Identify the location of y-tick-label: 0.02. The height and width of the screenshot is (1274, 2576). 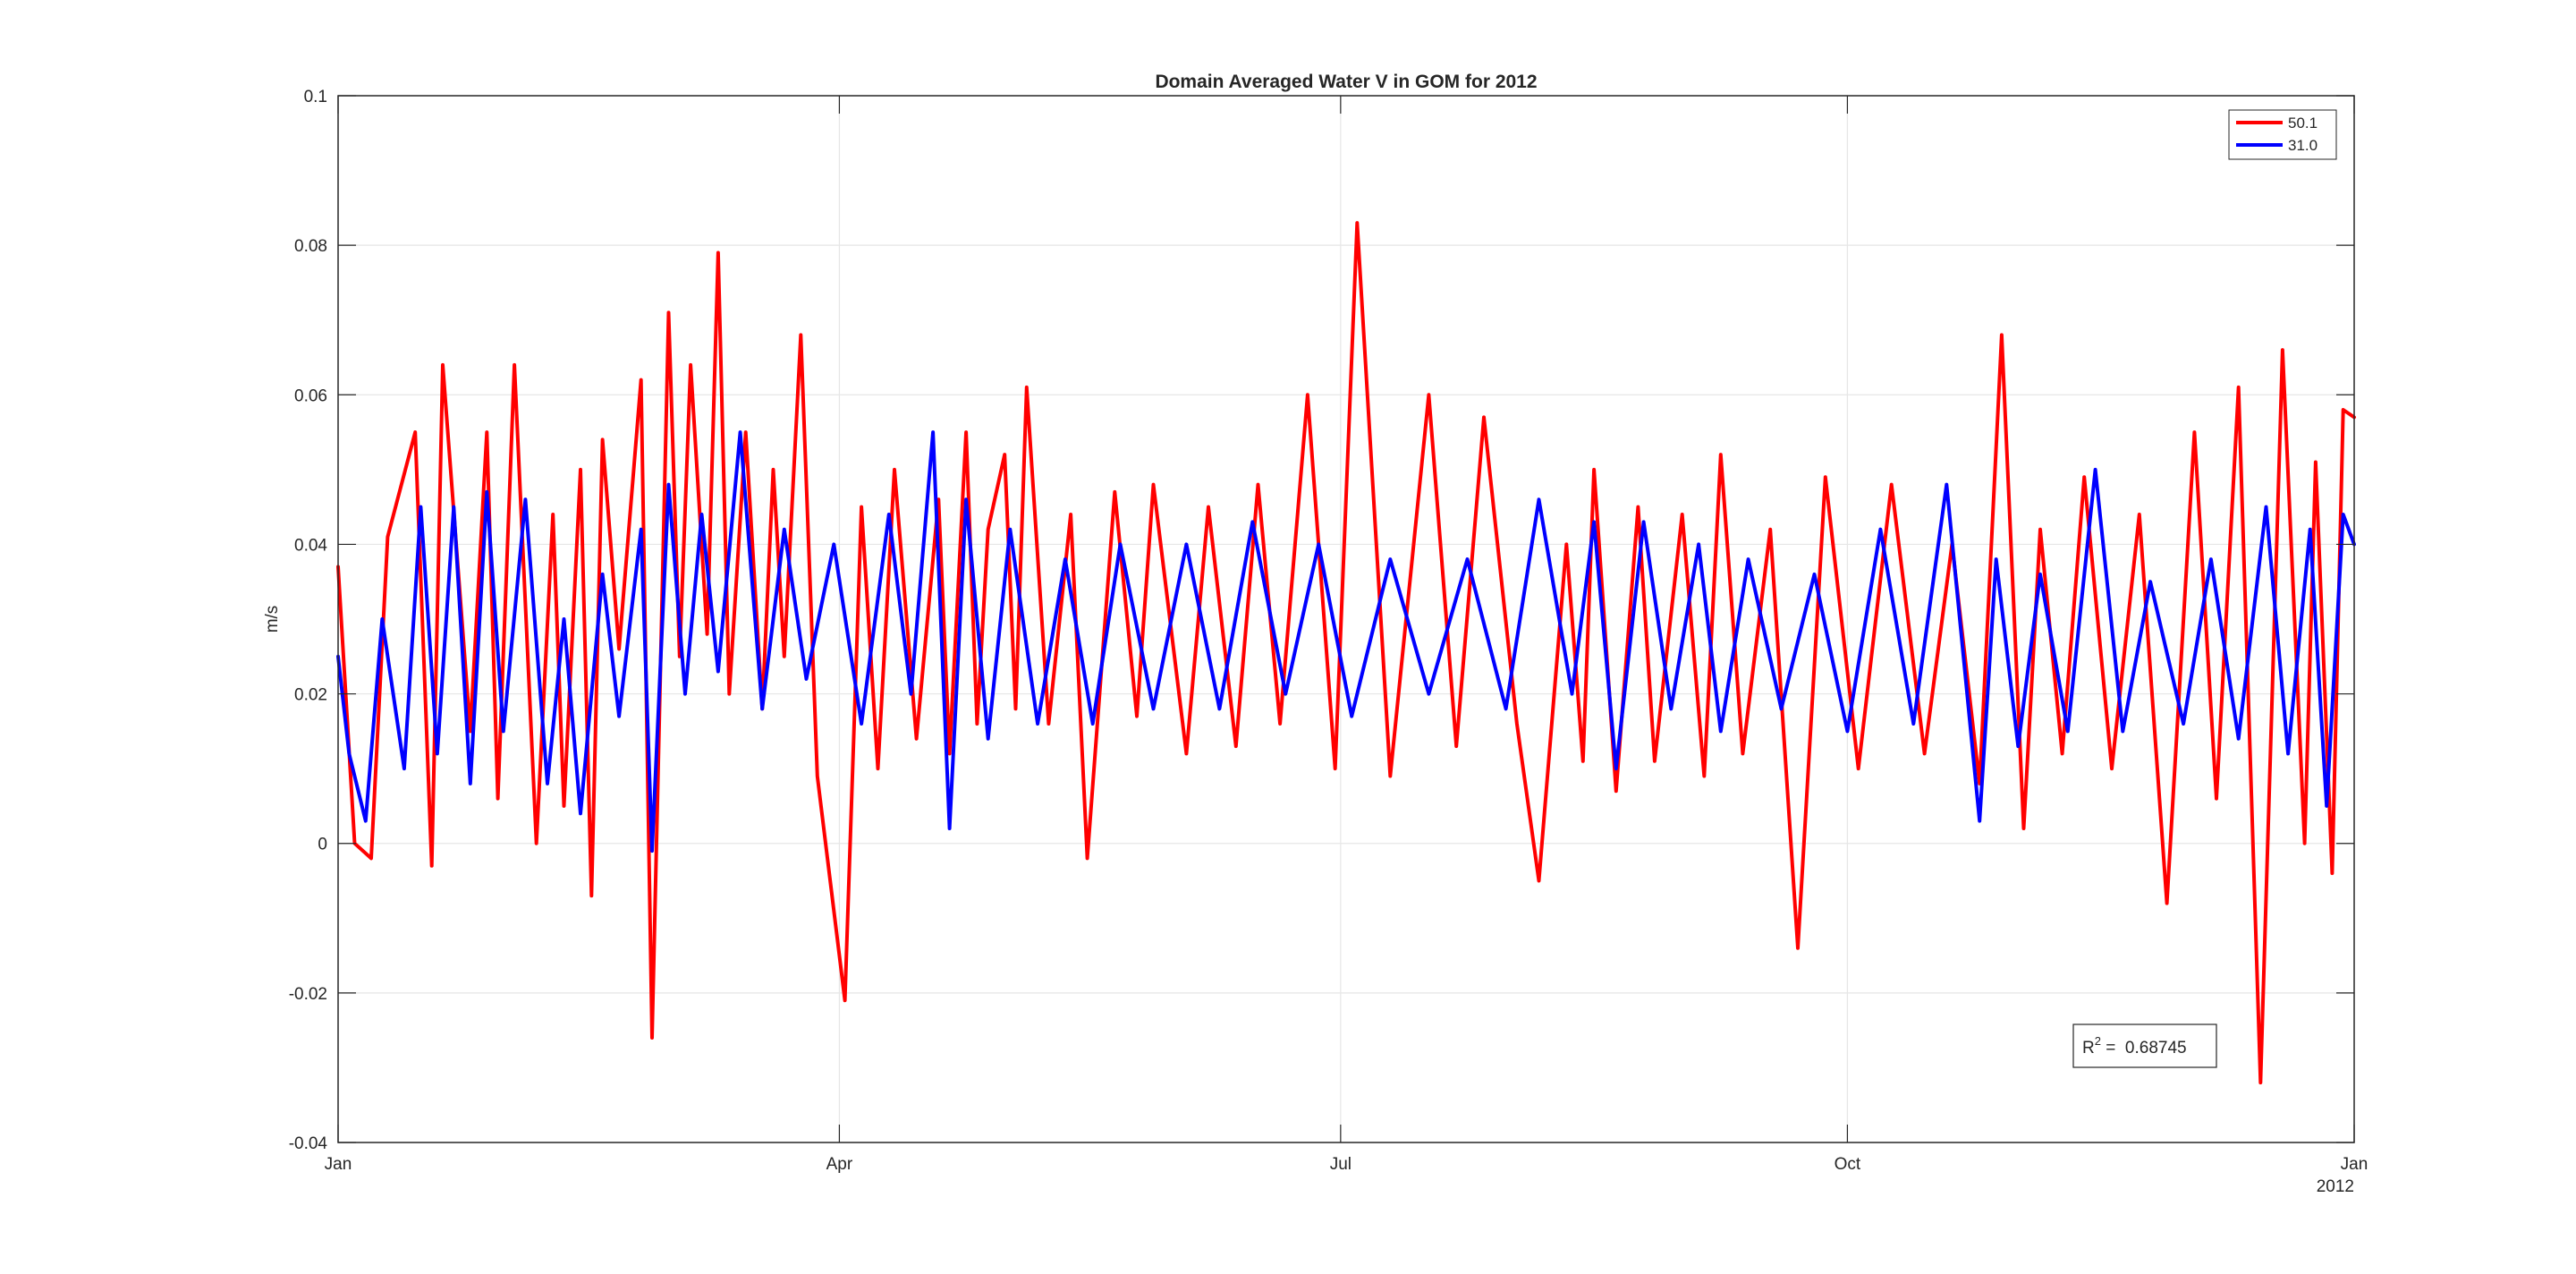
(310, 695).